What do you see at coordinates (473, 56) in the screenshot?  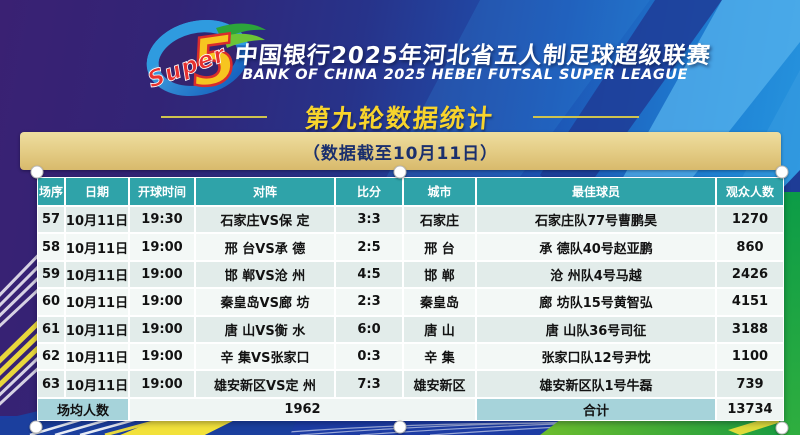 I see `league-title-cn: 中国银行2025年河北省五人制足球超级联赛` at bounding box center [473, 56].